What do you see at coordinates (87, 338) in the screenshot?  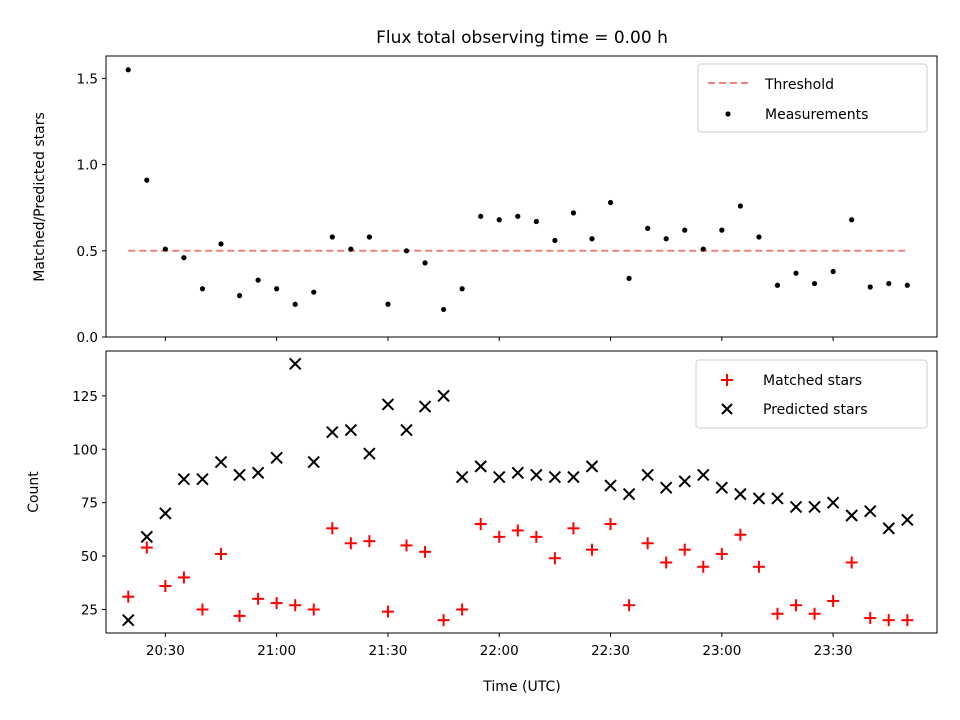 I see `top-y-tick-label: 0.0` at bounding box center [87, 338].